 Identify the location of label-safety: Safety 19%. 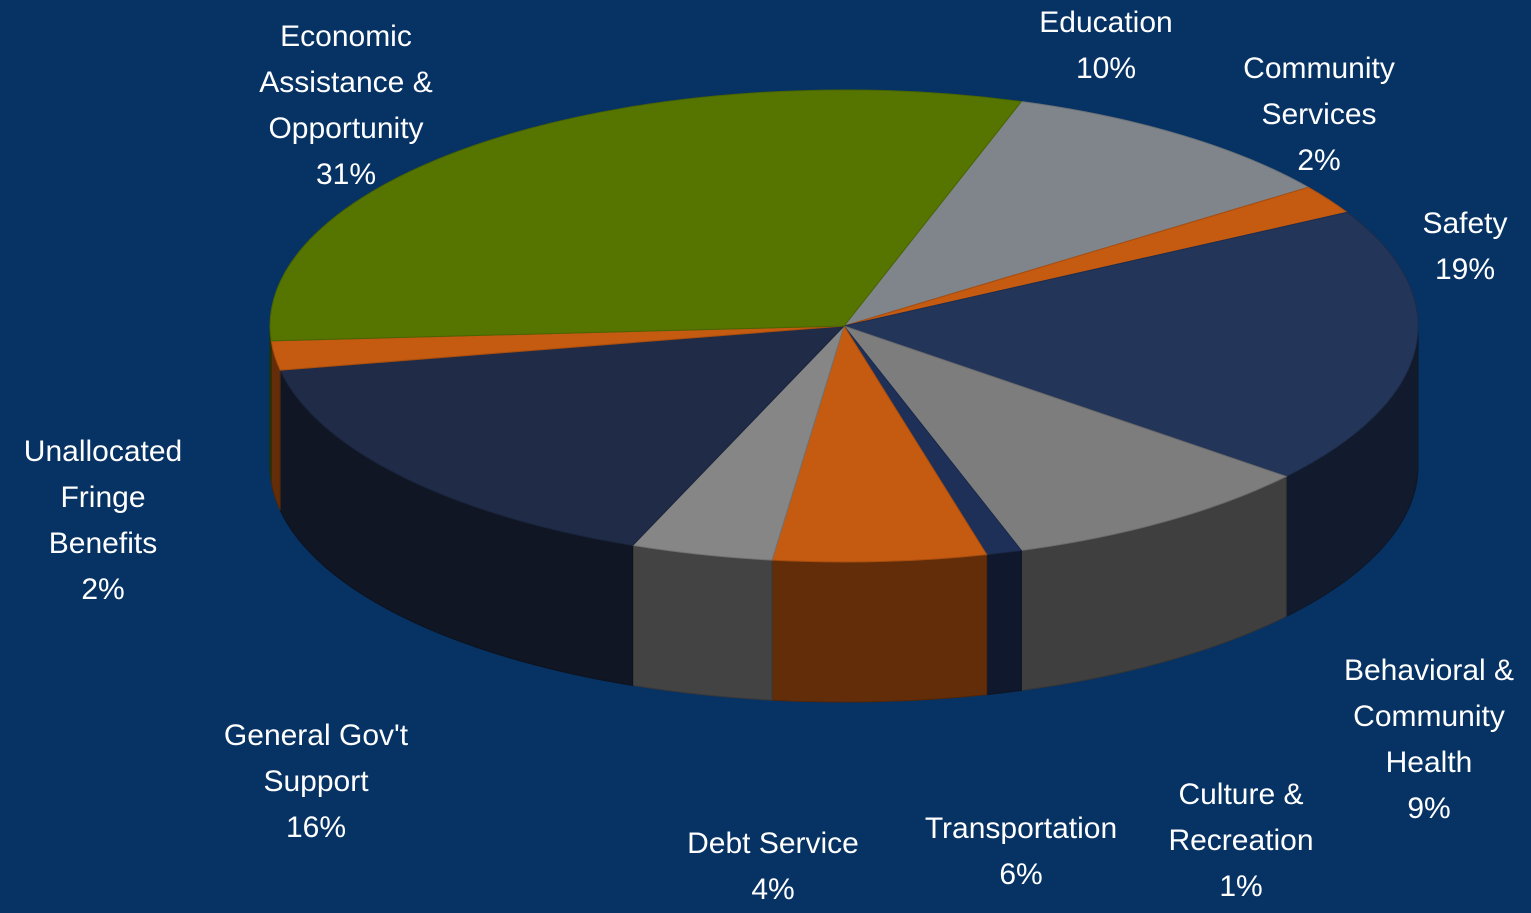
(1465, 246).